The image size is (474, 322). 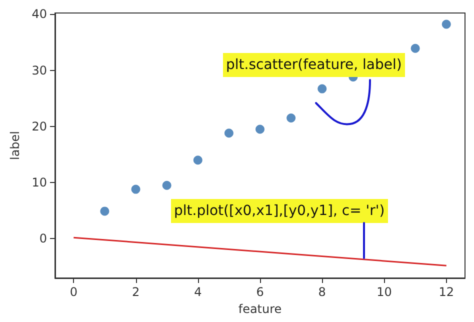 What do you see at coordinates (43, 239) in the screenshot?
I see `y-tick-label: 0` at bounding box center [43, 239].